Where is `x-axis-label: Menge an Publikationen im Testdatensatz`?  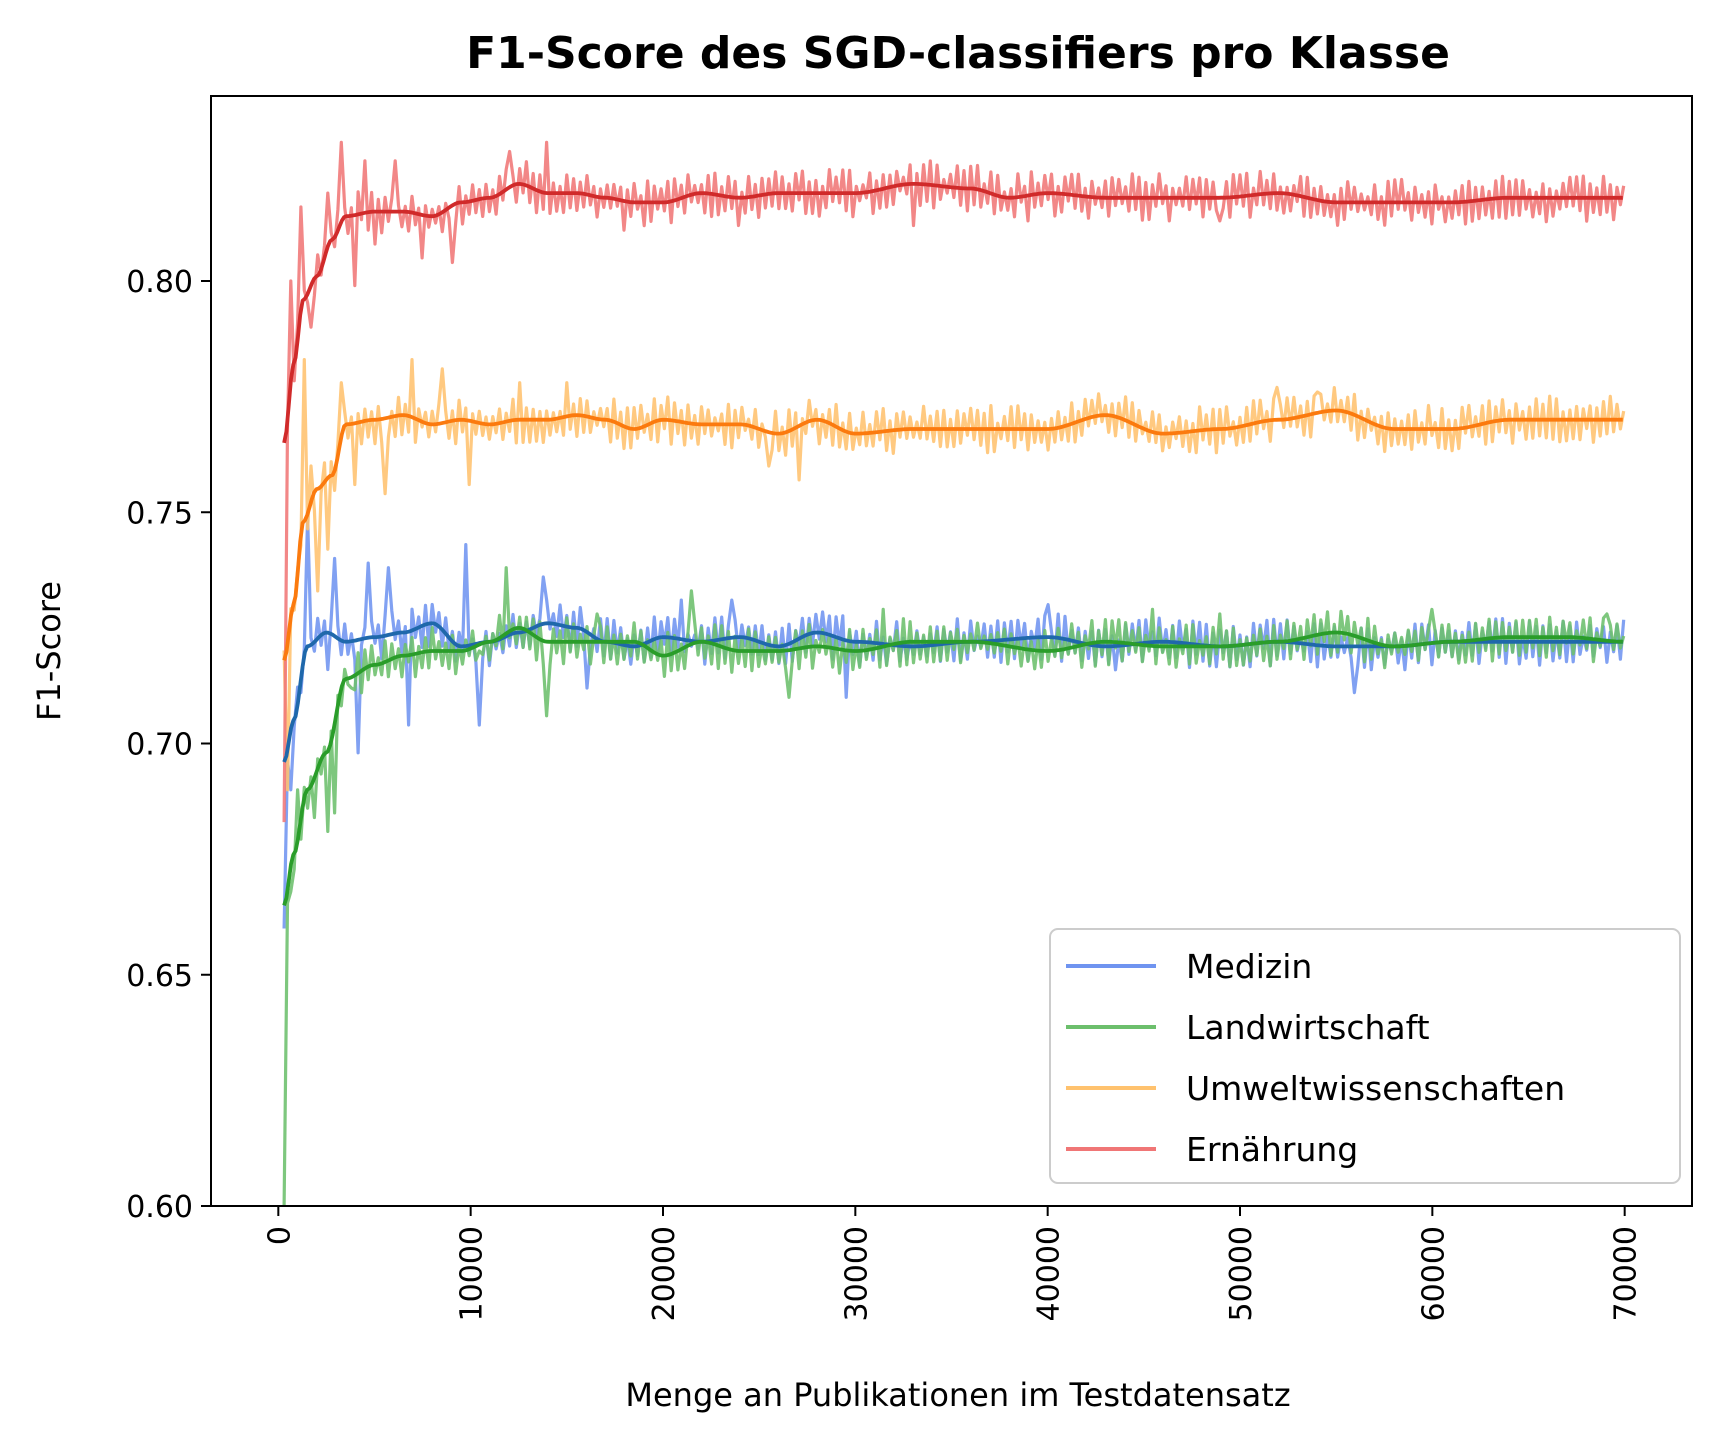 x-axis-label: Menge an Publikationen im Testdatensatz is located at coordinates (957, 1395).